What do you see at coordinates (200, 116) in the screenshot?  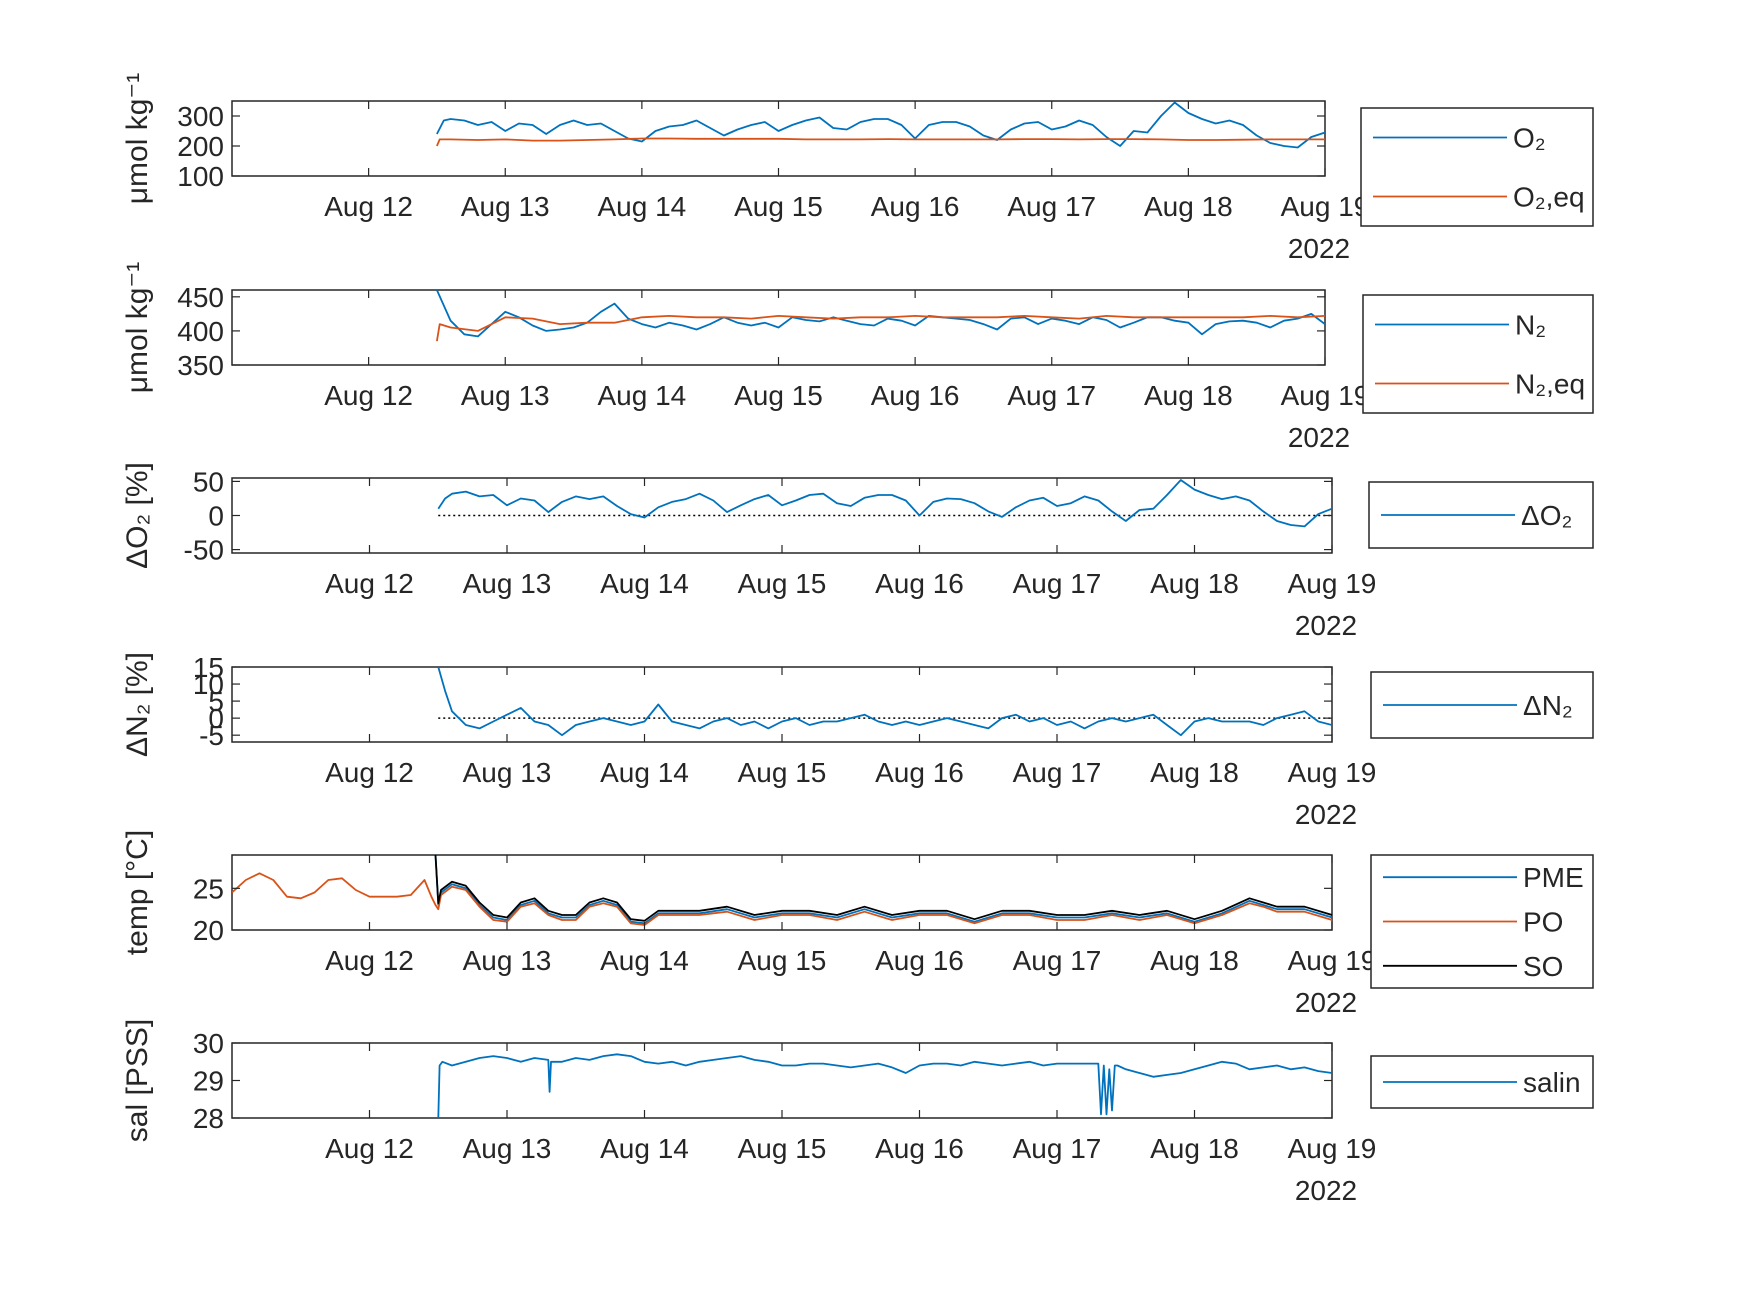 I see `y-tick-label: 300` at bounding box center [200, 116].